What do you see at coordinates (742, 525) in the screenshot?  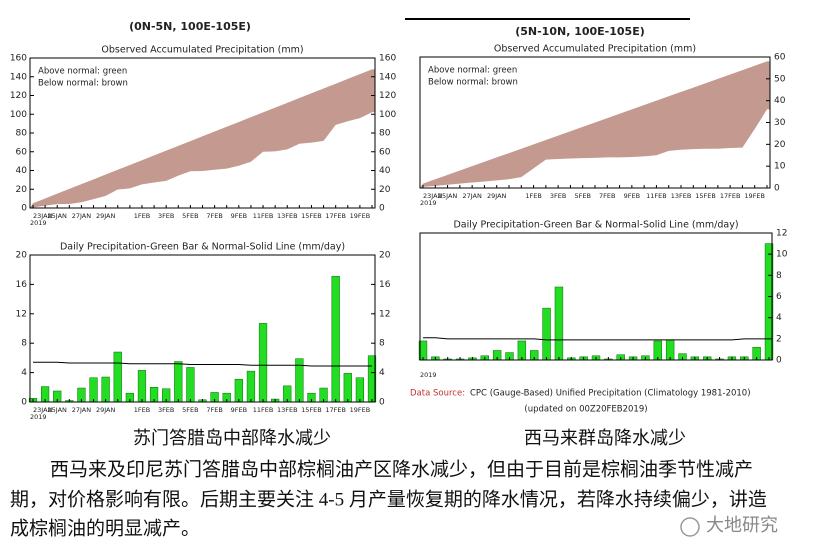 I see `watermark: 大地研究` at bounding box center [742, 525].